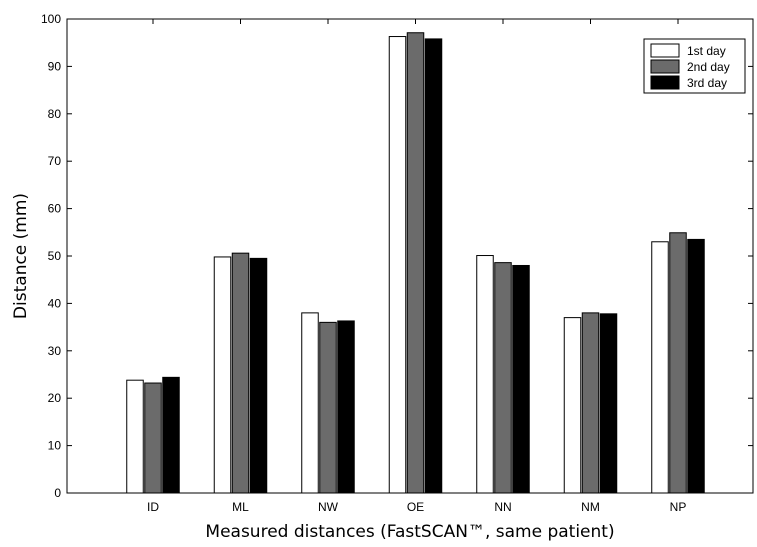 The height and width of the screenshot is (547, 757). Describe the element at coordinates (328, 507) in the screenshot. I see `x-tick-label: NW` at that location.